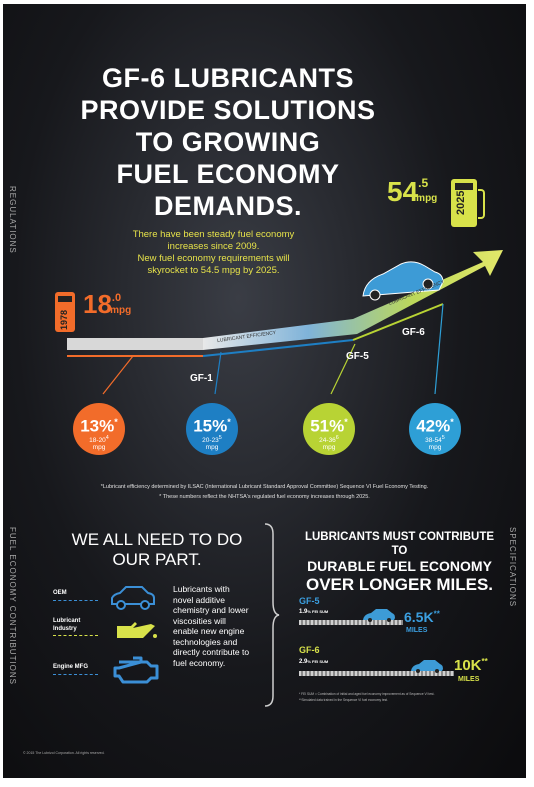  Describe the element at coordinates (484, 661) in the screenshot. I see `gf6-stars: **` at that location.